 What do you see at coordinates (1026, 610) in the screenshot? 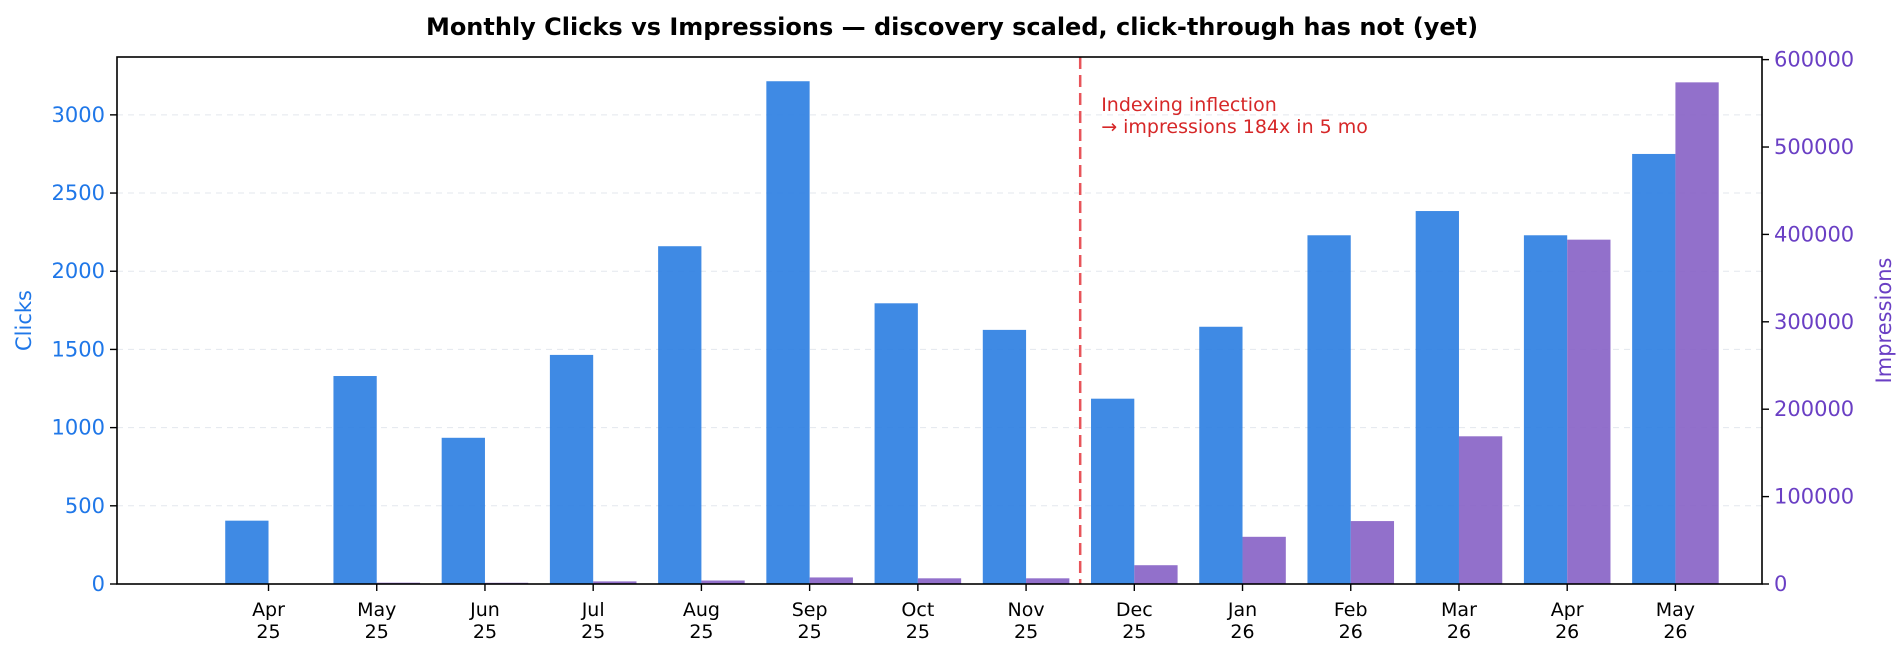
I see `x-tick-label: Nov` at bounding box center [1026, 610].